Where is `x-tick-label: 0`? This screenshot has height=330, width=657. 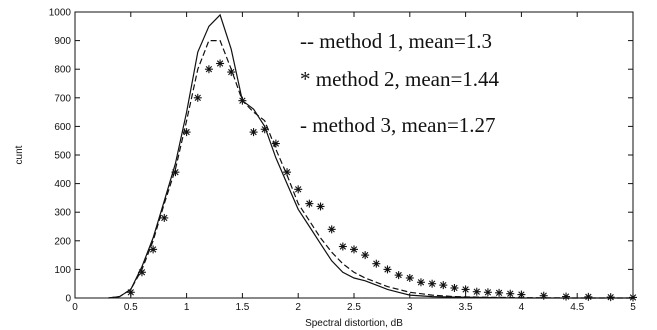
x-tick-label: 0 is located at coordinates (75, 307).